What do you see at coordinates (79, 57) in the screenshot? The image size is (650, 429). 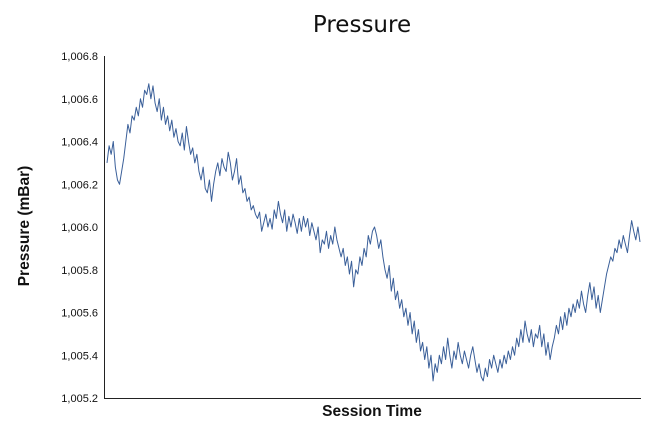 I see `y-tick-label: 1,006.8` at bounding box center [79, 57].